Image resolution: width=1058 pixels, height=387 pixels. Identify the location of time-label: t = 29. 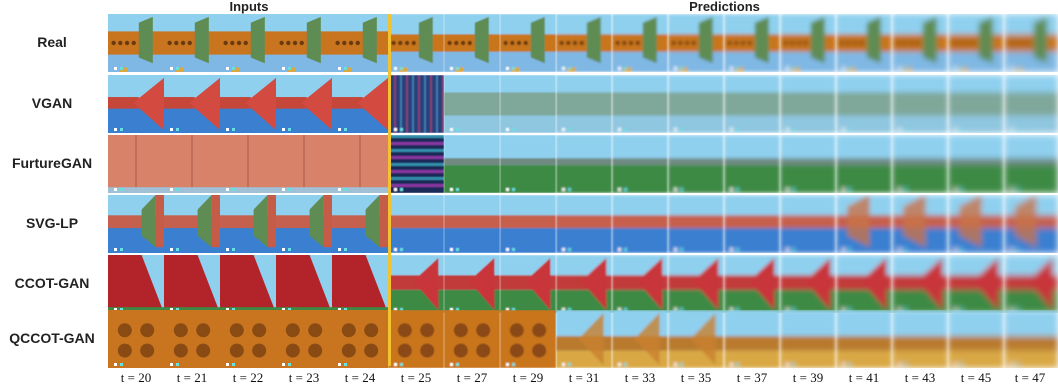
(528, 377).